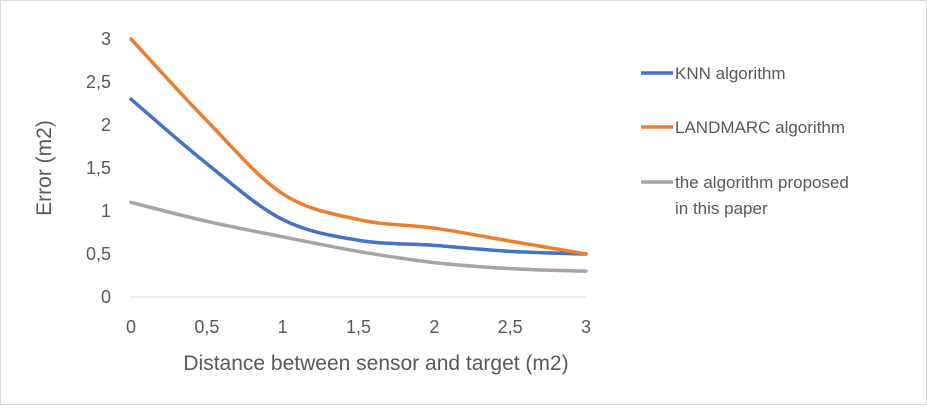 The image size is (927, 409). What do you see at coordinates (106, 125) in the screenshot?
I see `y-tick-label: 2` at bounding box center [106, 125].